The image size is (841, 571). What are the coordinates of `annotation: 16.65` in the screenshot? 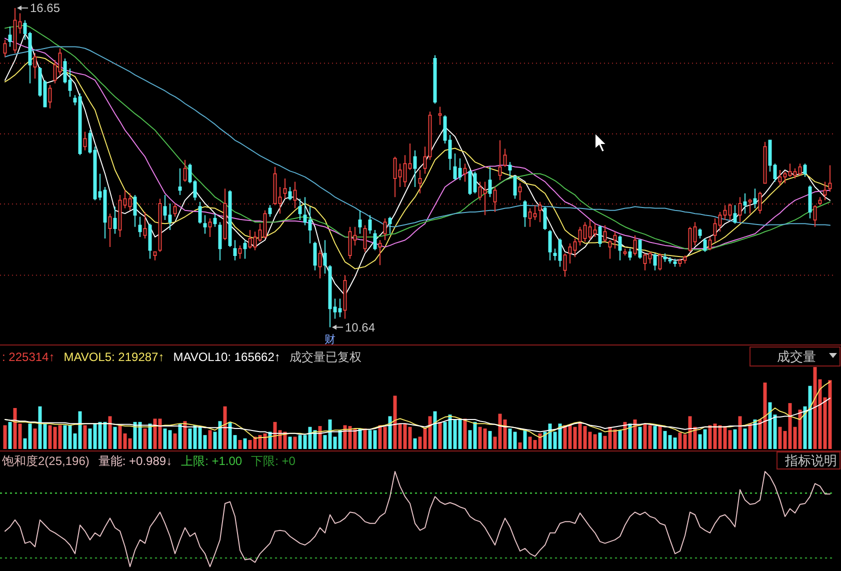 It's located at (45, 8).